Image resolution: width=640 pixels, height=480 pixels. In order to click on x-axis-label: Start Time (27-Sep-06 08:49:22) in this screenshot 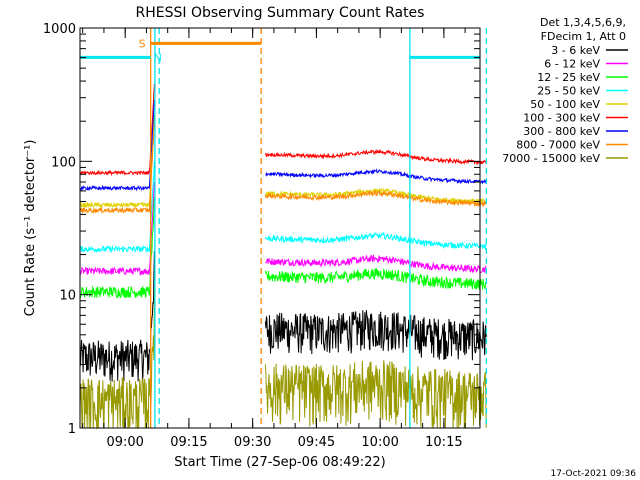, I will do `click(279, 462)`.